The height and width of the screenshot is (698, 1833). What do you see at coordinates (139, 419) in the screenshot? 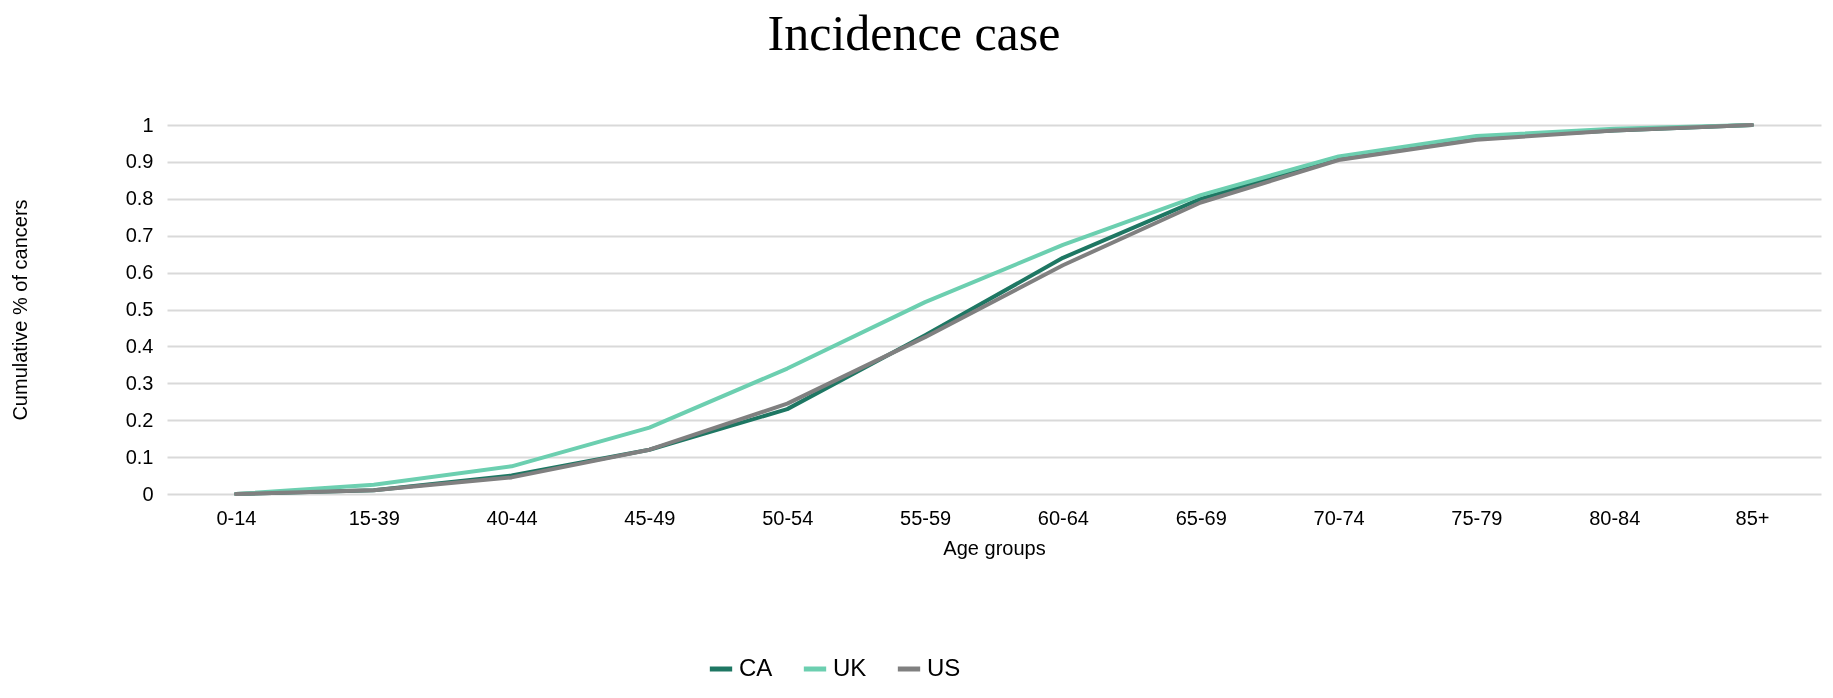
I see `y-tick-label: 0.2` at bounding box center [139, 419].